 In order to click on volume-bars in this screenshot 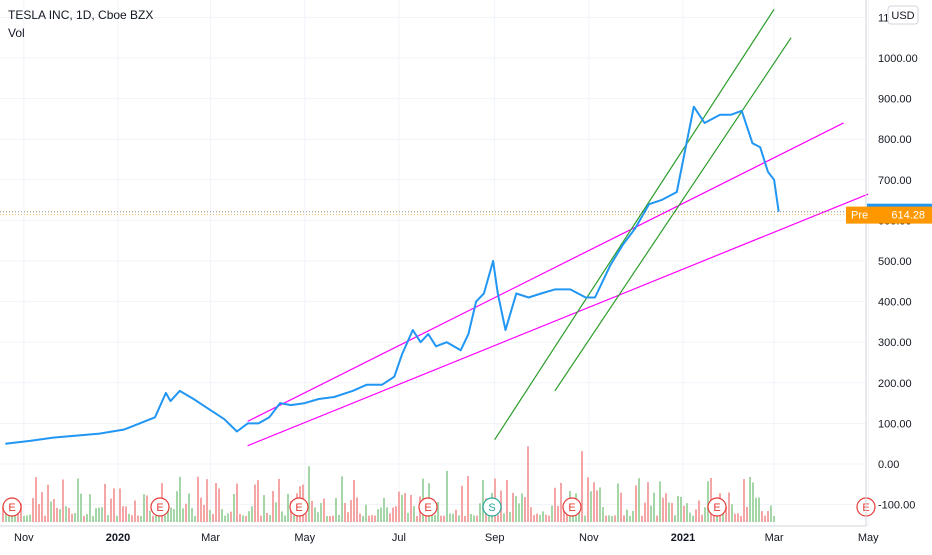, I will do `click(388, 484)`.